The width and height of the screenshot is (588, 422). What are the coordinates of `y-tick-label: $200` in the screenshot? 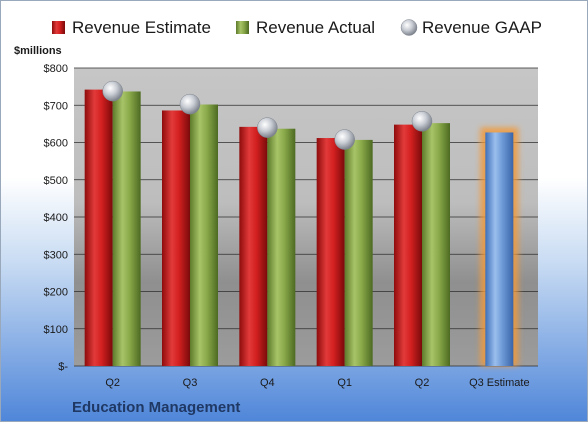 It's located at (56, 293).